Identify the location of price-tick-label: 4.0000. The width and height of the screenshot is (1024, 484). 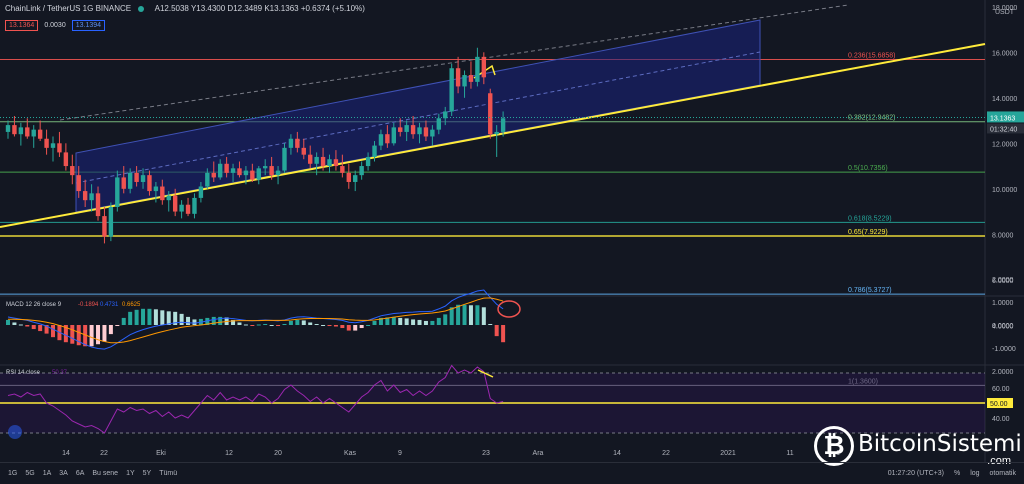
(1003, 326).